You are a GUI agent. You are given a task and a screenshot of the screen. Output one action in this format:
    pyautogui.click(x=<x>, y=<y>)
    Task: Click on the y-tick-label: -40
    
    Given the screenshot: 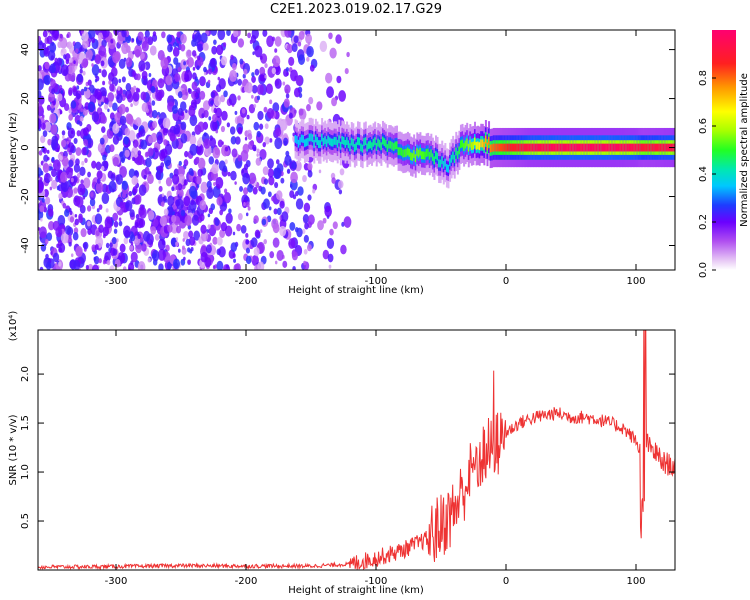 What is the action you would take?
    pyautogui.click(x=25, y=245)
    